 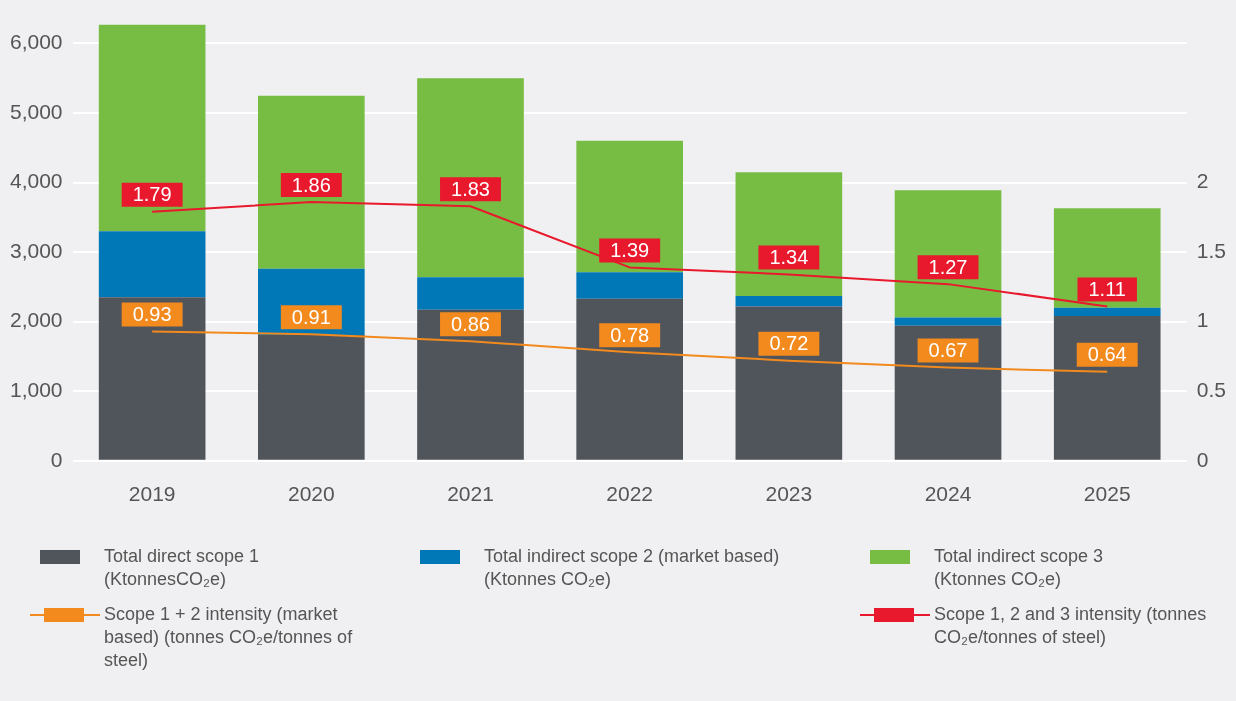 I want to click on x-tick-label: 2020, so click(x=311, y=494).